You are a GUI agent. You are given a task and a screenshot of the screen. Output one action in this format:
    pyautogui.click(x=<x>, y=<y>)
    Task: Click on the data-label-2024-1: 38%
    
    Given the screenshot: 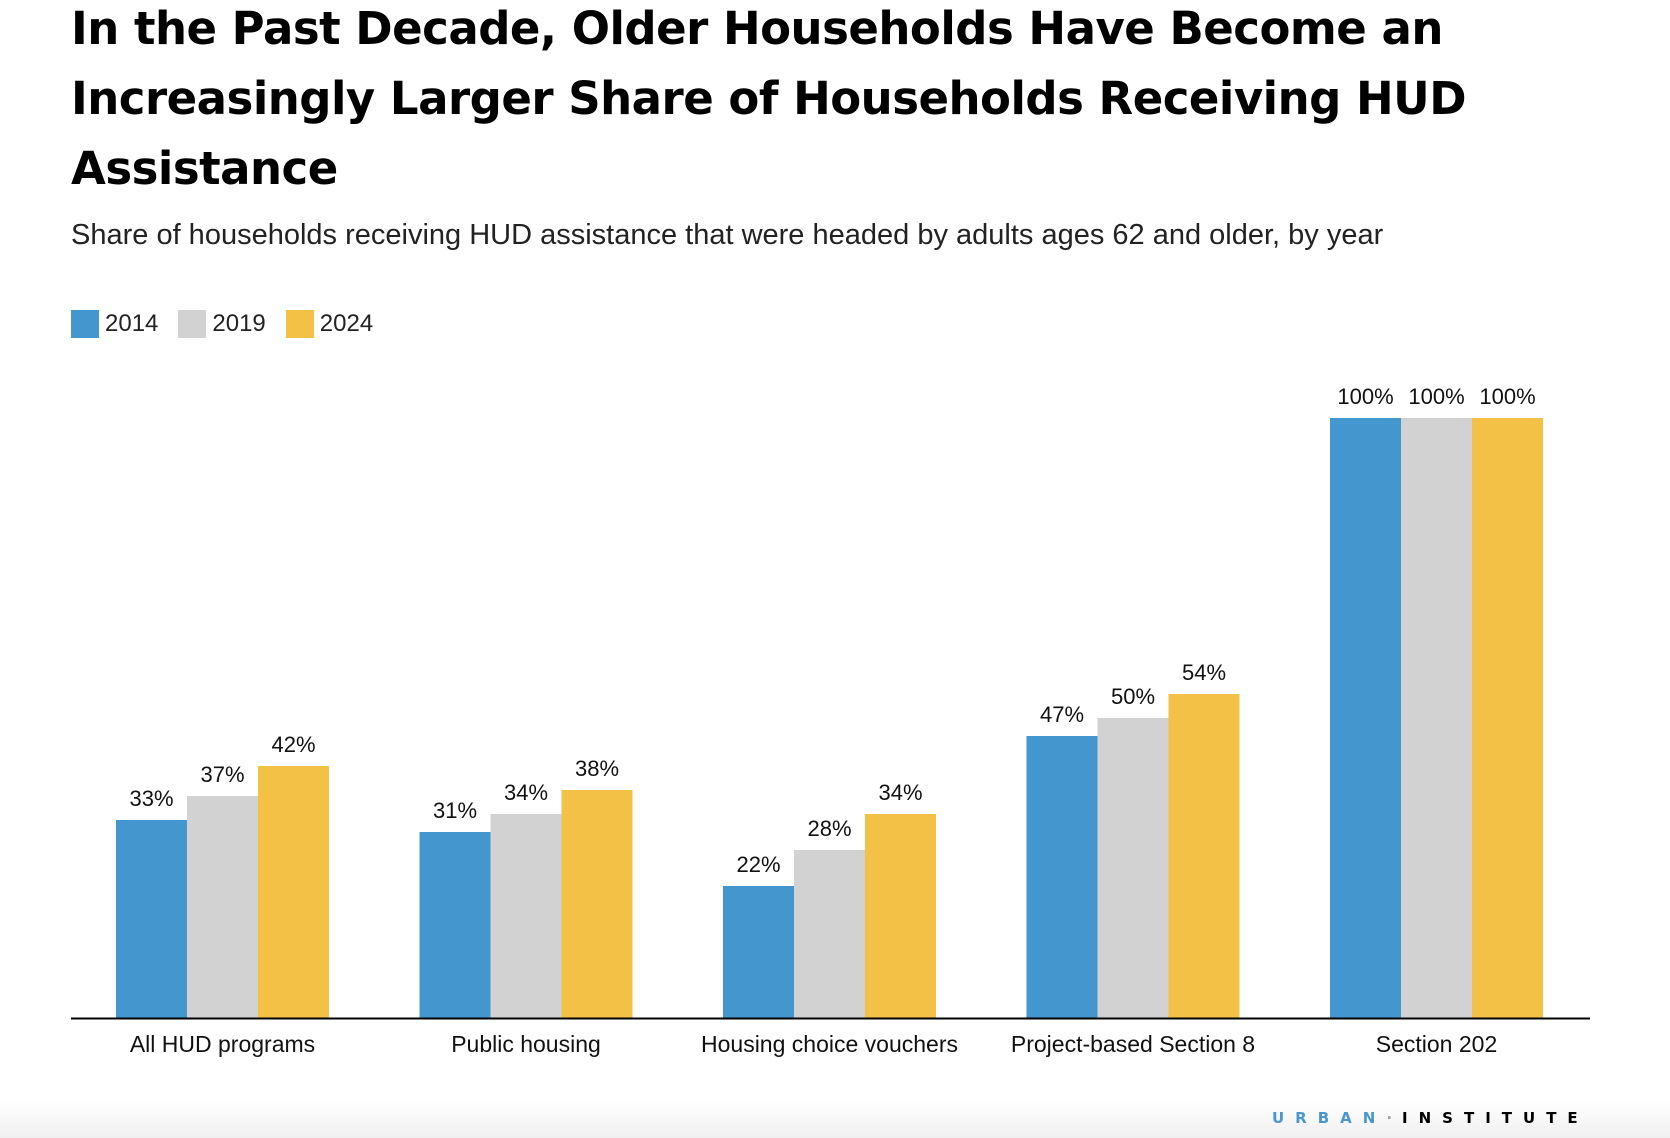 What is the action you would take?
    pyautogui.click(x=597, y=768)
    